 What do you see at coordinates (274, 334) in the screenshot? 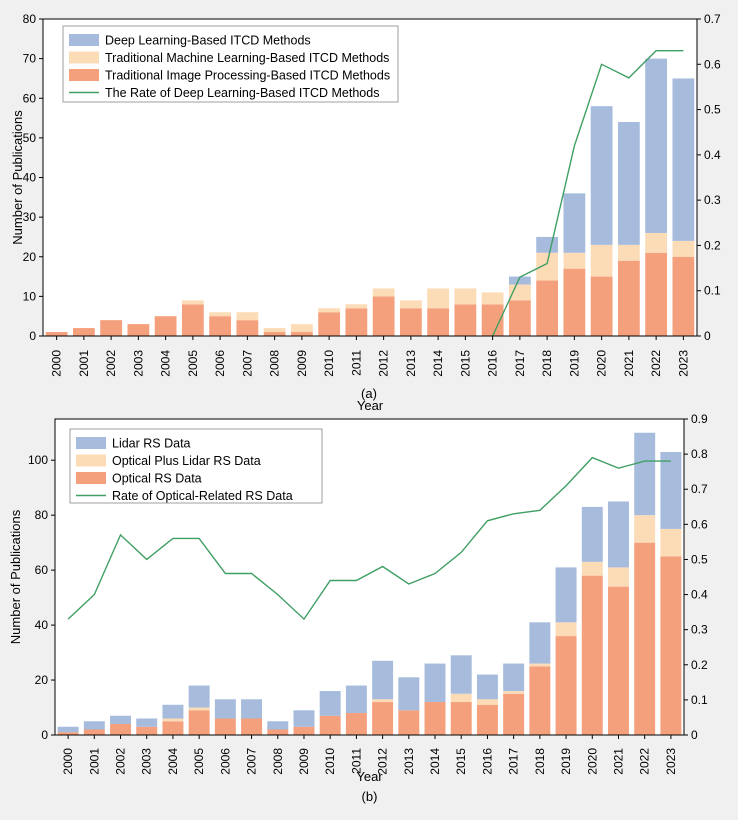
I see `bar-traditional-ip-2008` at bounding box center [274, 334].